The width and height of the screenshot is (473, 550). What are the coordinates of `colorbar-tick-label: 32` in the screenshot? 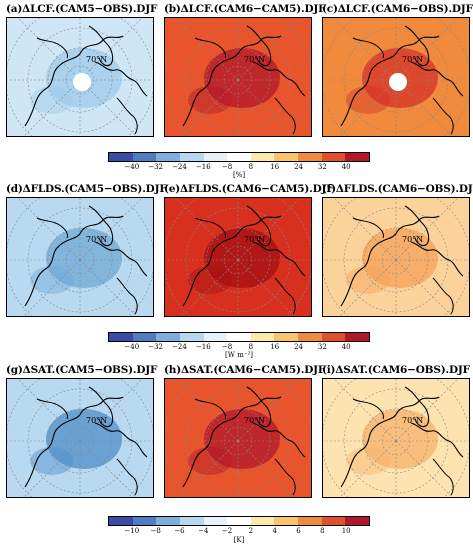 It's located at (322, 167).